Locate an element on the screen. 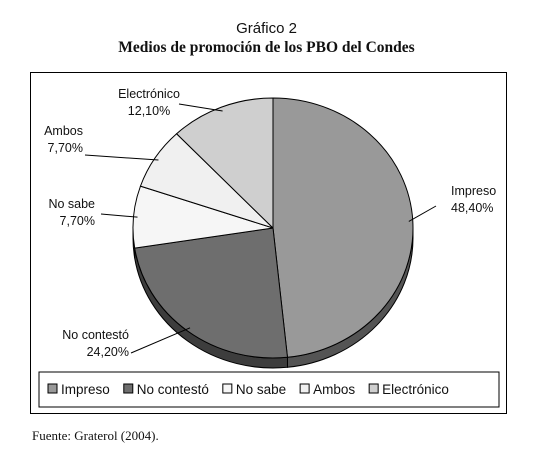  figure-label: Gráfico 2 is located at coordinates (266, 28).